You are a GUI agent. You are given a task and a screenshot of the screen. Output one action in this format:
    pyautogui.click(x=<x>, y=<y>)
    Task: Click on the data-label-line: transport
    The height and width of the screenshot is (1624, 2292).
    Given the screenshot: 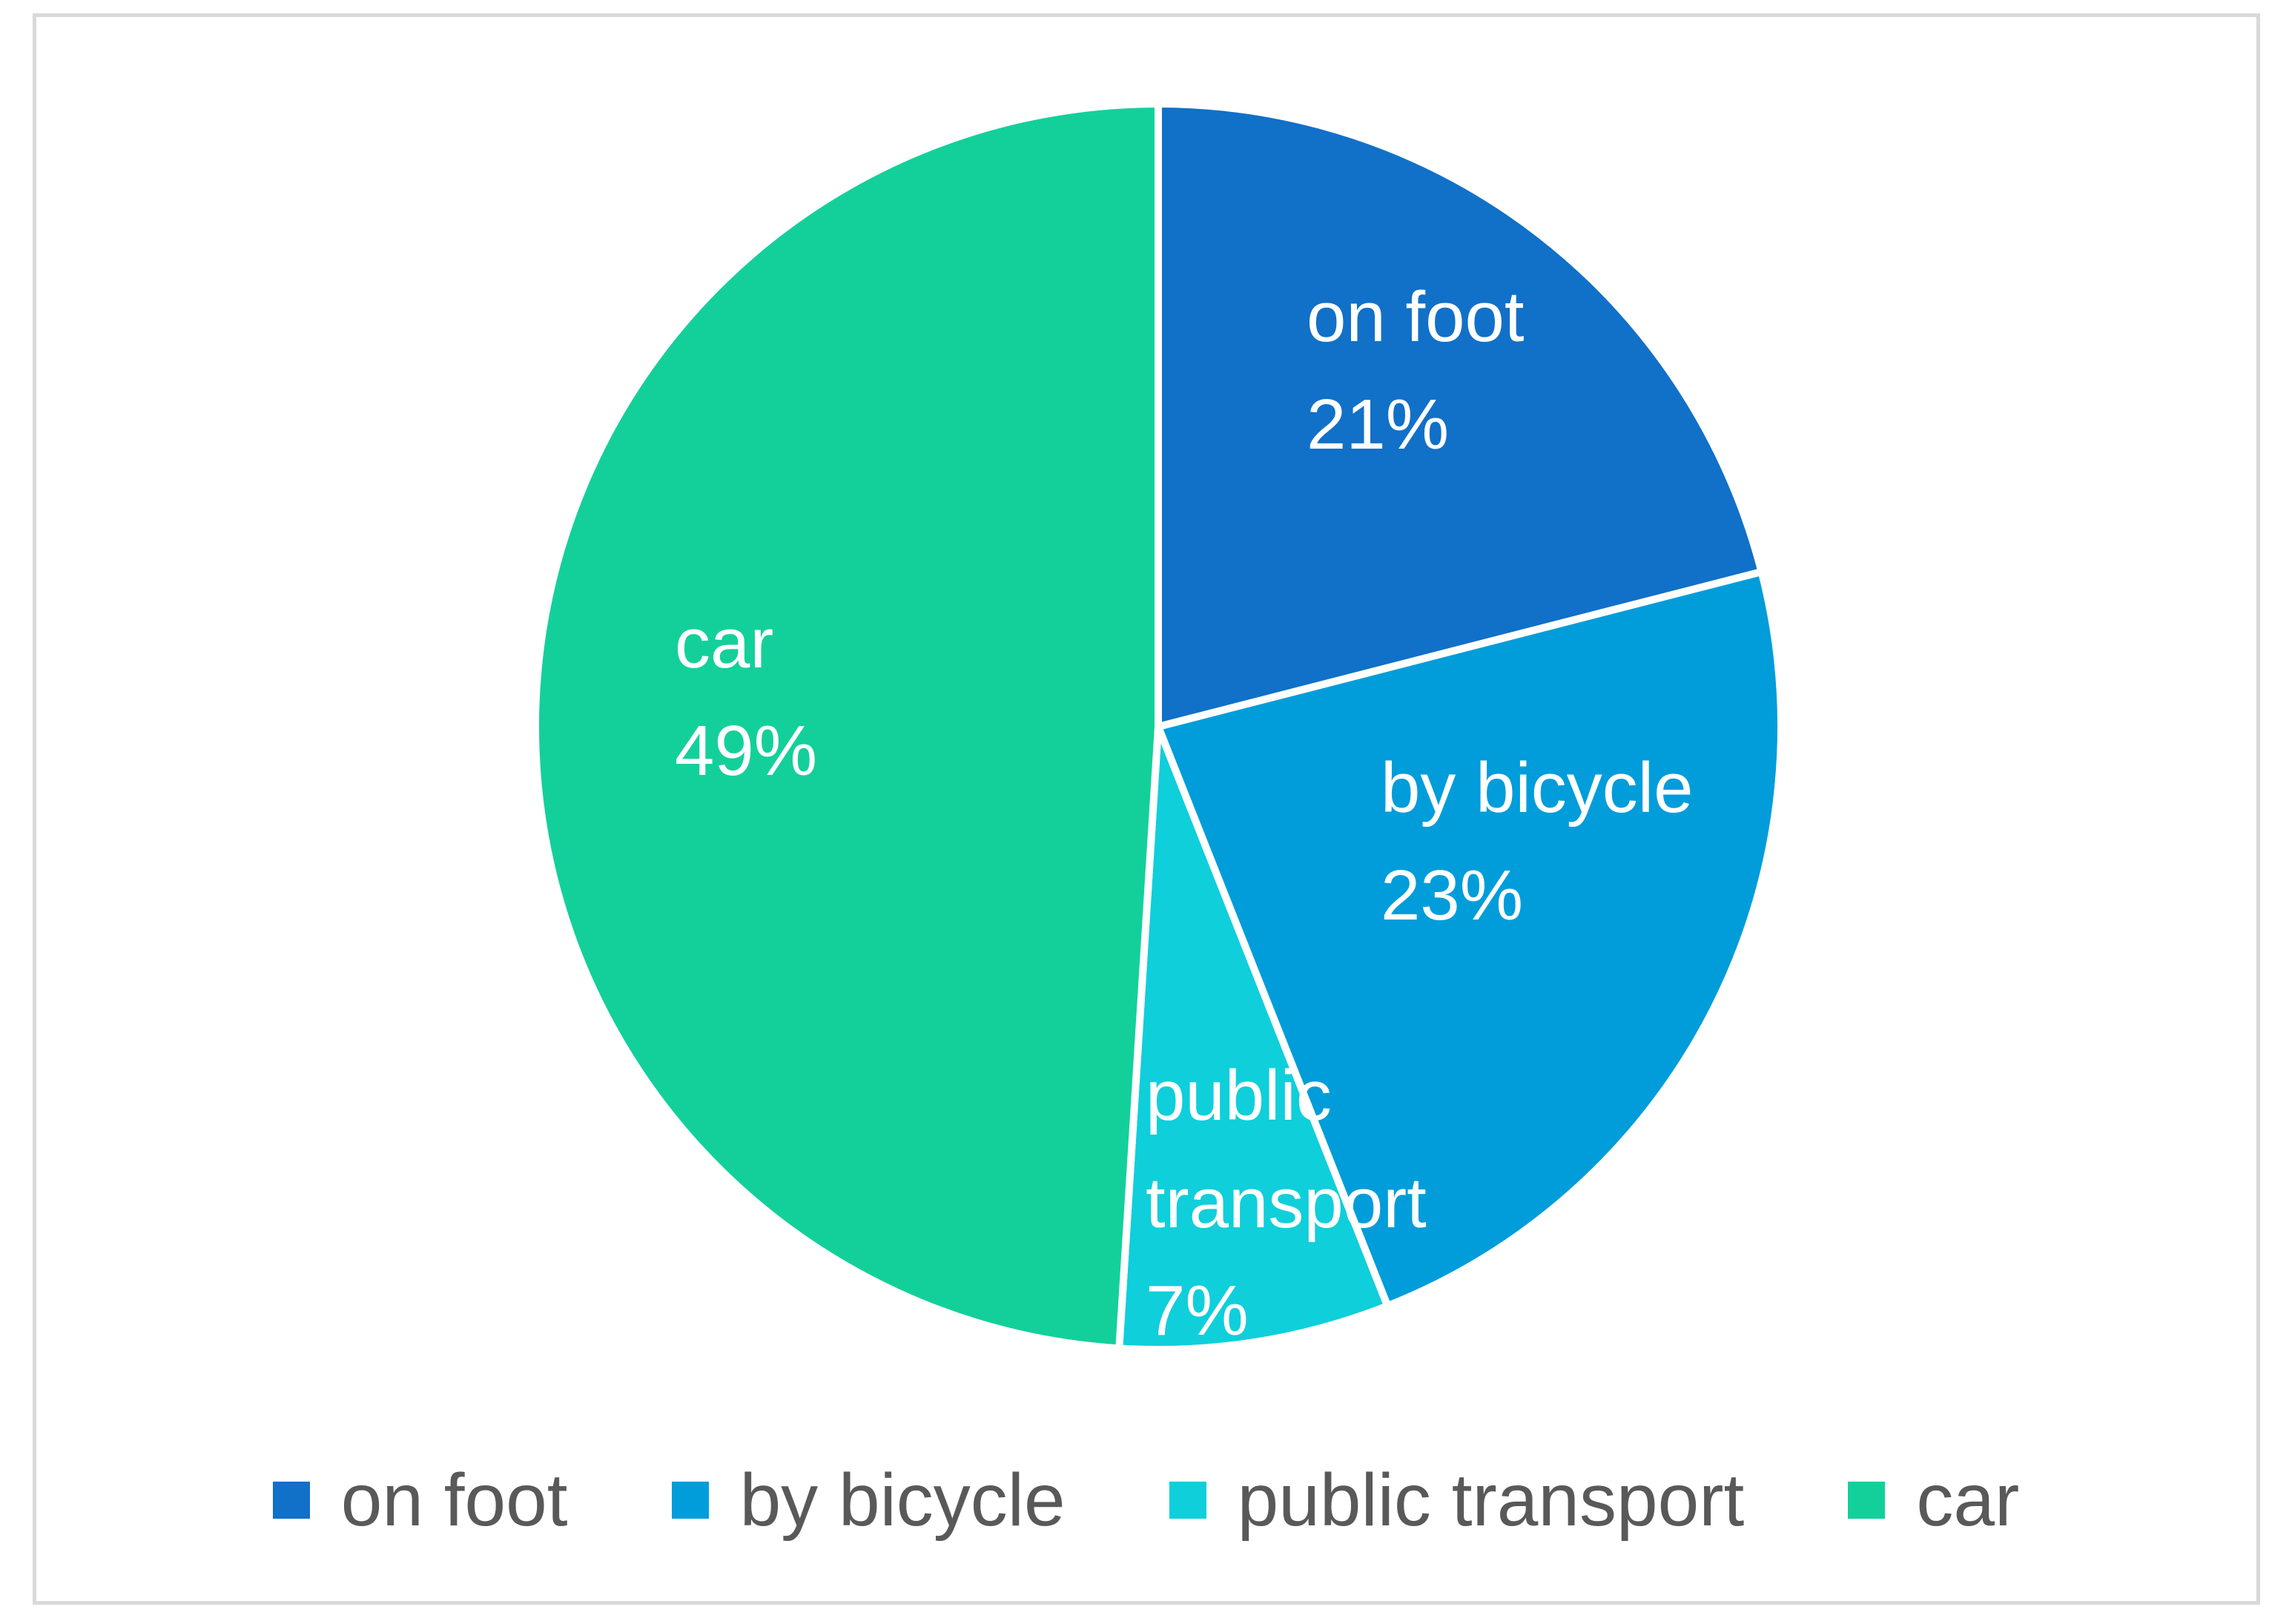 What is the action you would take?
    pyautogui.click(x=1286, y=1203)
    